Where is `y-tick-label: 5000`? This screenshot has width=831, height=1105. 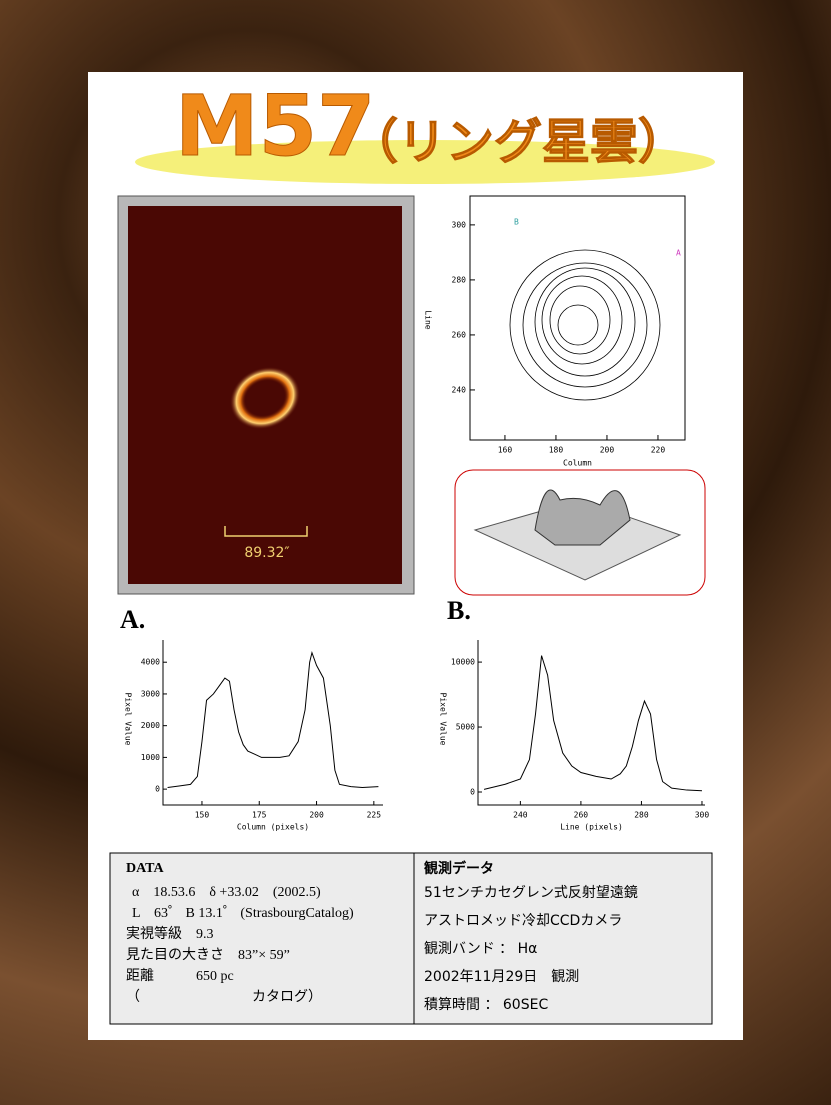 y-tick-label: 5000 is located at coordinates (465, 727).